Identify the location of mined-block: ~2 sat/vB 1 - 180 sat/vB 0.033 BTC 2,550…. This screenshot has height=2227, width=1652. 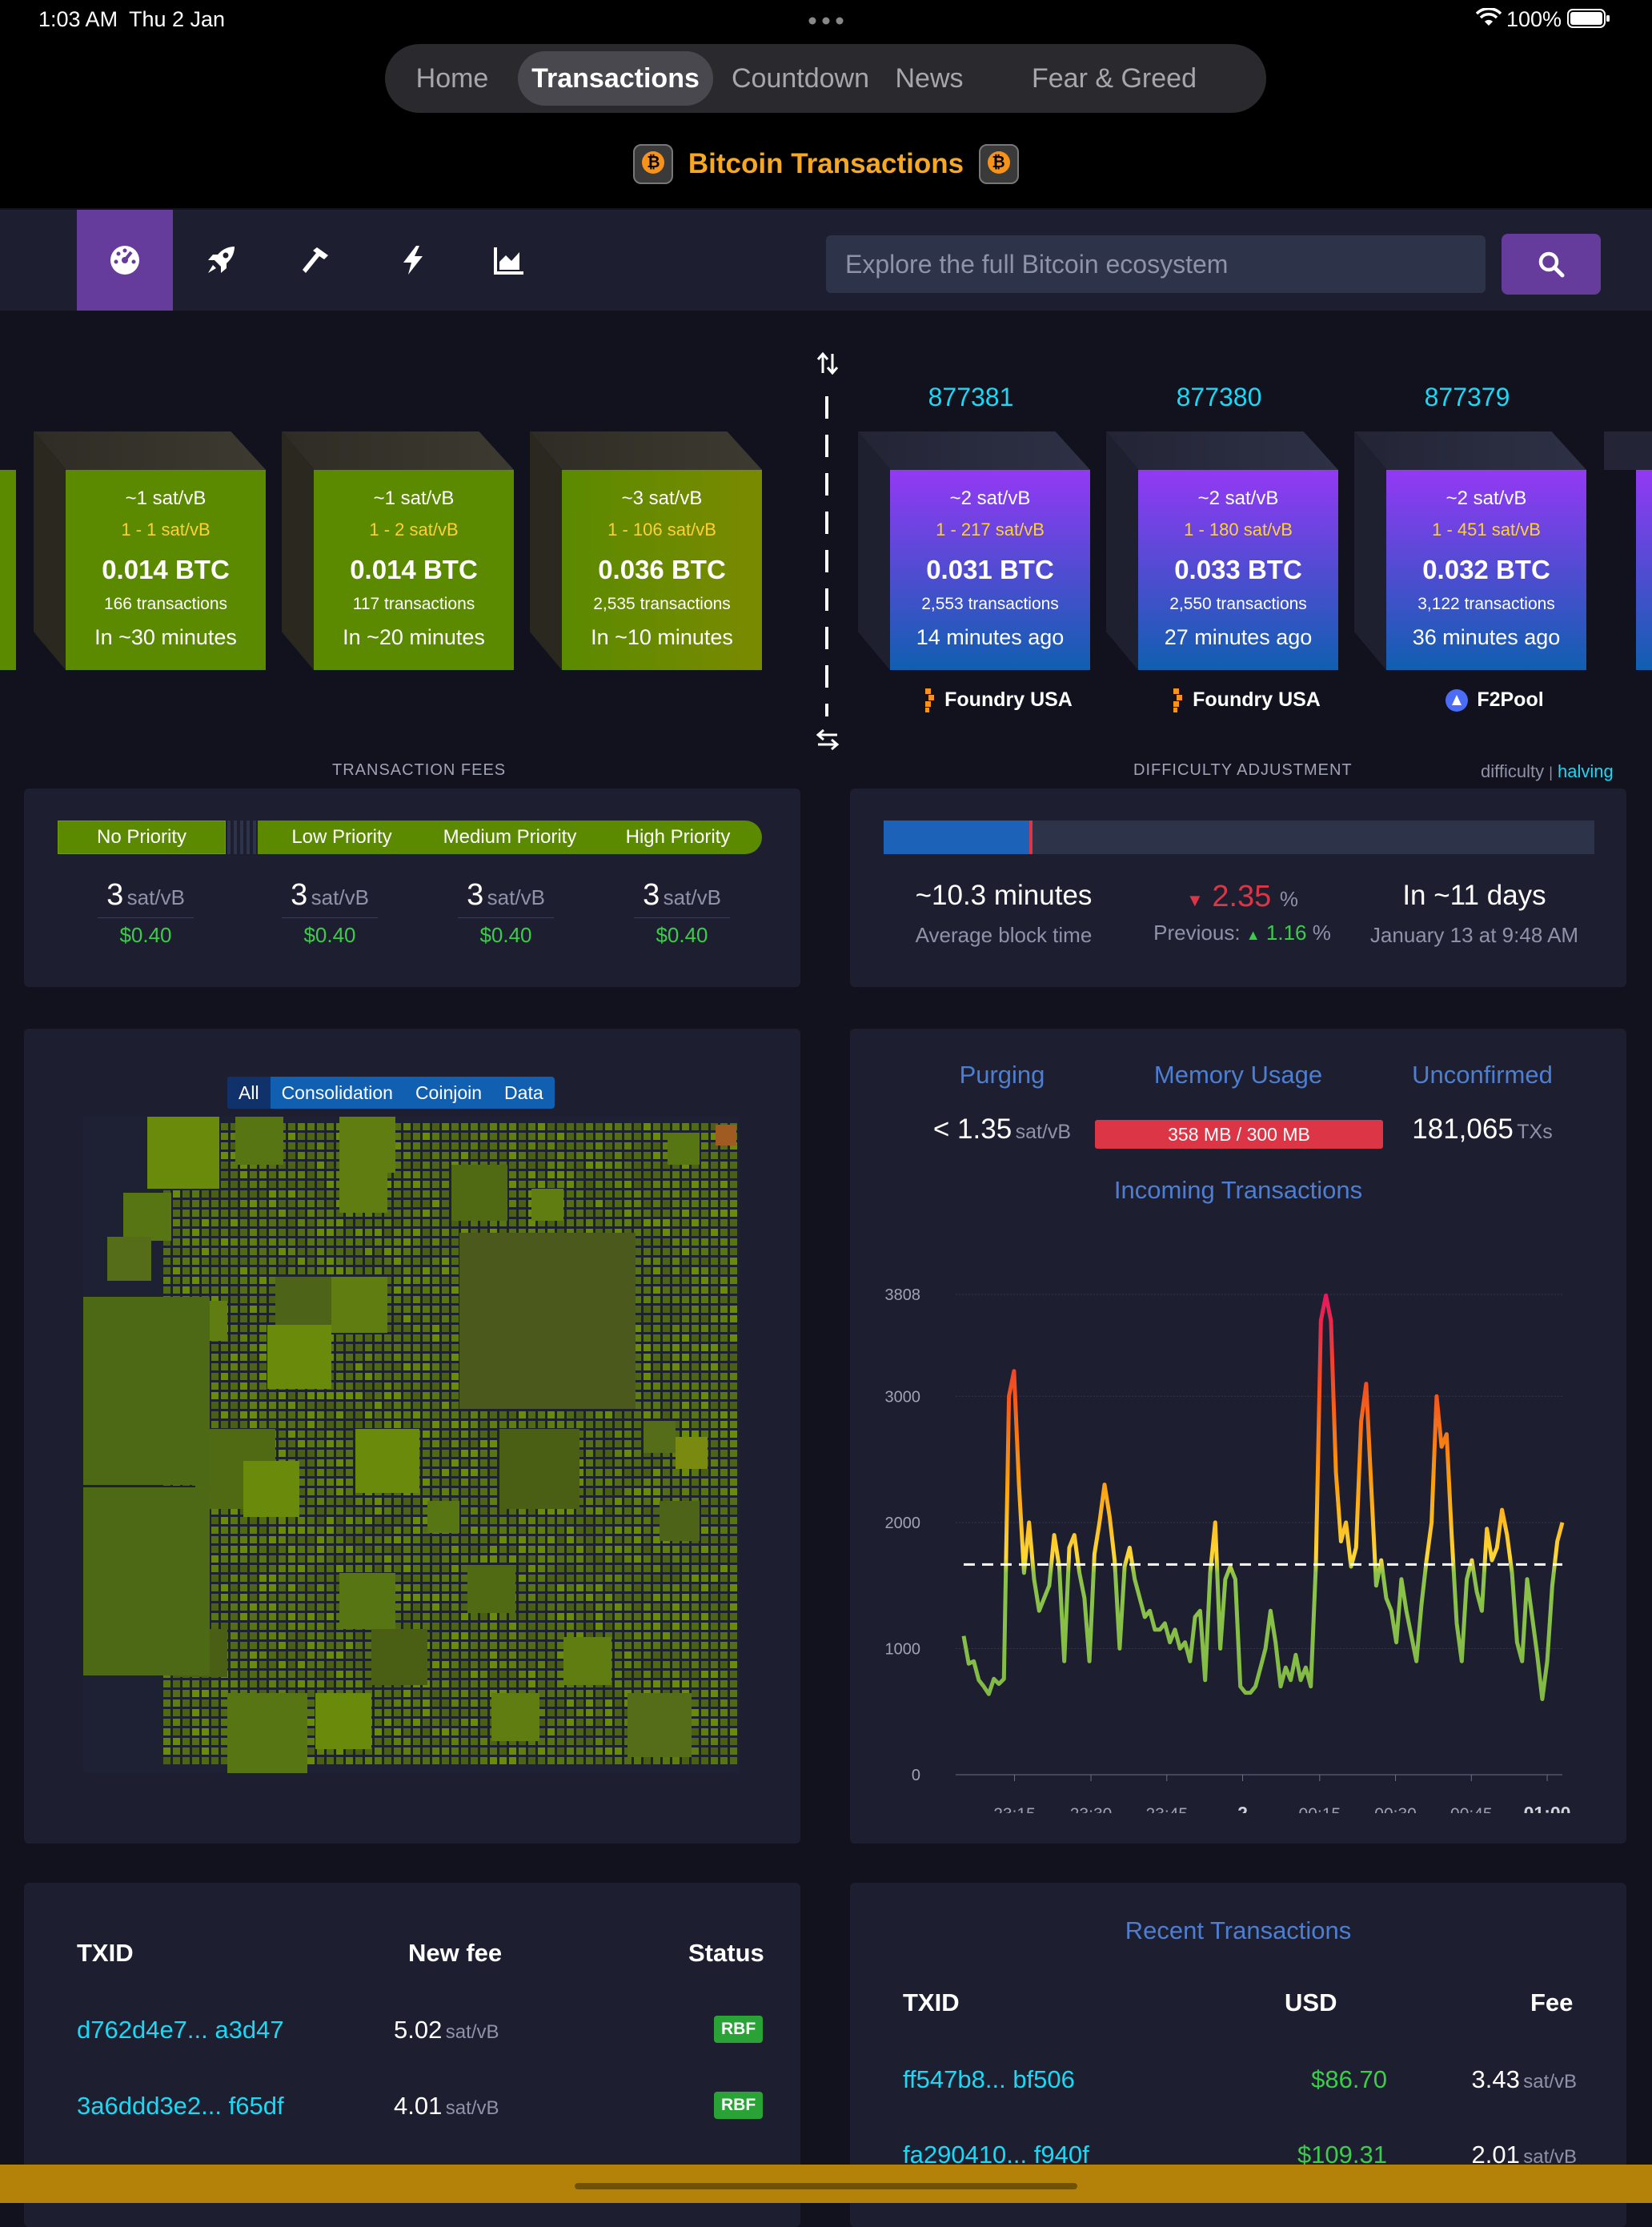
(1222, 550).